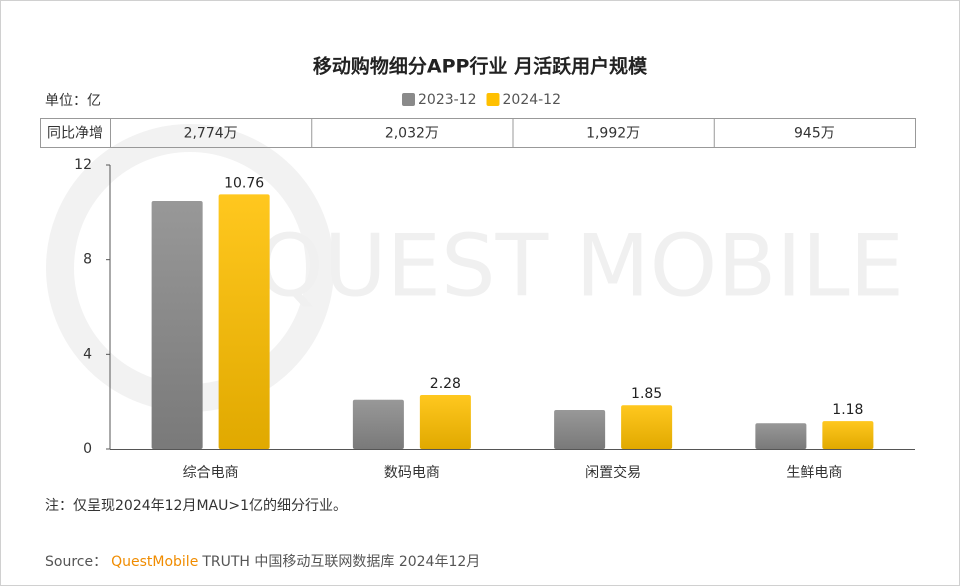 The width and height of the screenshot is (960, 586). I want to click on note: 注：仅呈现2024年12月MAU>1亿的细分行业。, so click(196, 506).